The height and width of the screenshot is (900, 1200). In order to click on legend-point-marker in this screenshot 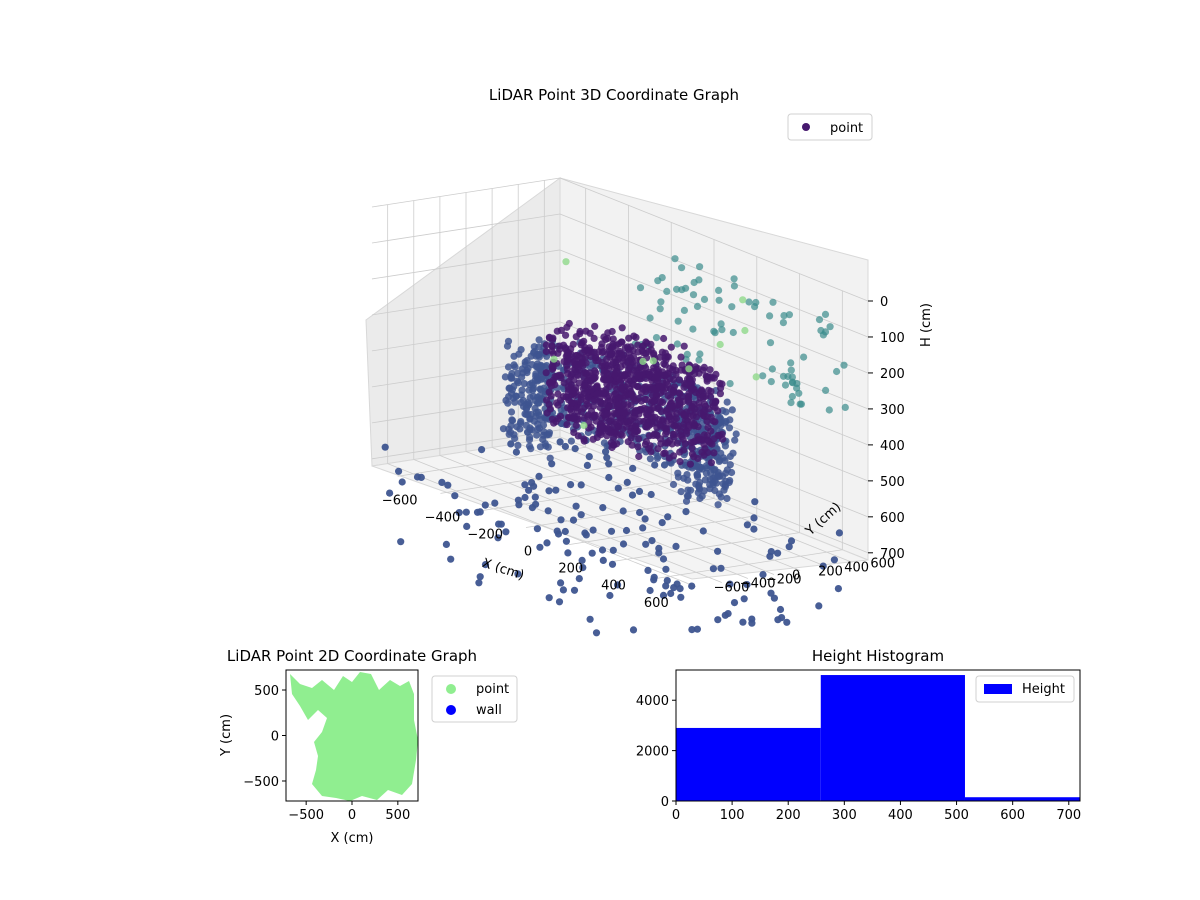, I will do `click(451, 689)`.